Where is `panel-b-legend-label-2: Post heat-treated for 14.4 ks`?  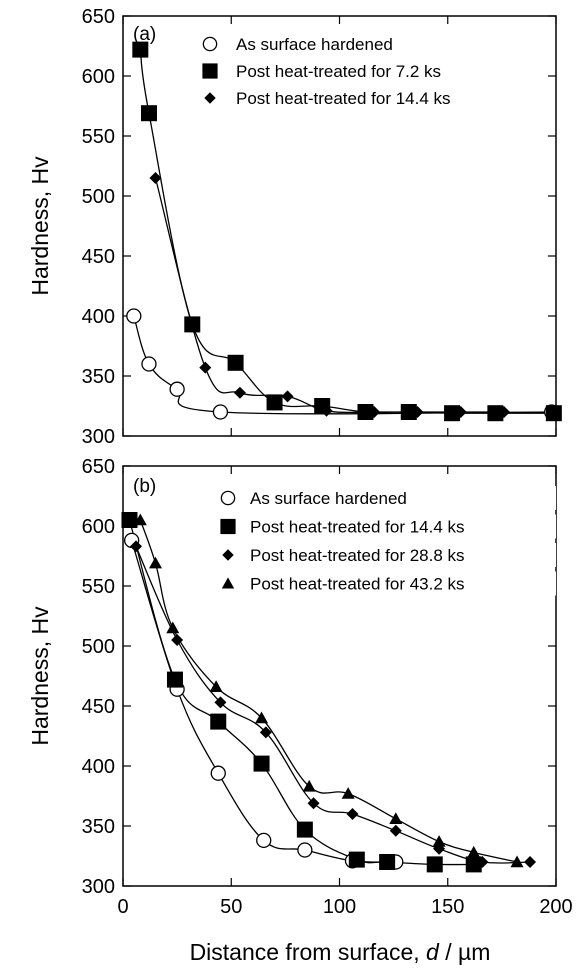 panel-b-legend-label-2: Post heat-treated for 14.4 ks is located at coordinates (357, 527).